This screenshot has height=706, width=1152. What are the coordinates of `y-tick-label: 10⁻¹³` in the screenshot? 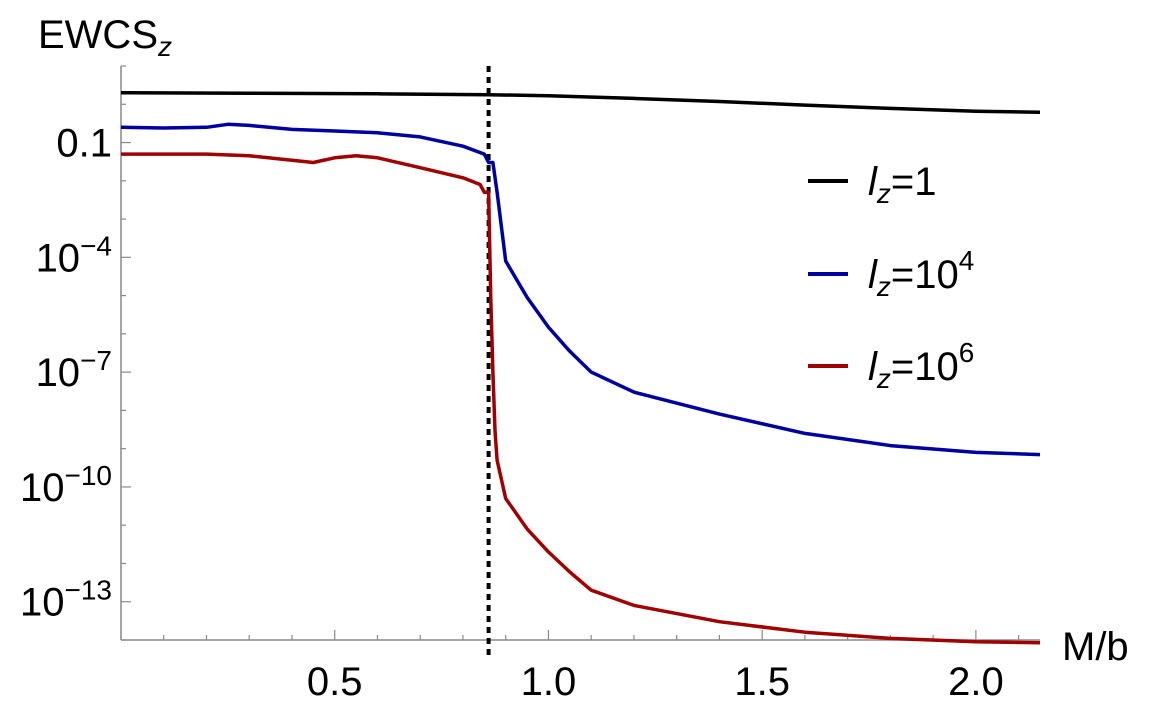 It's located at (66, 600).